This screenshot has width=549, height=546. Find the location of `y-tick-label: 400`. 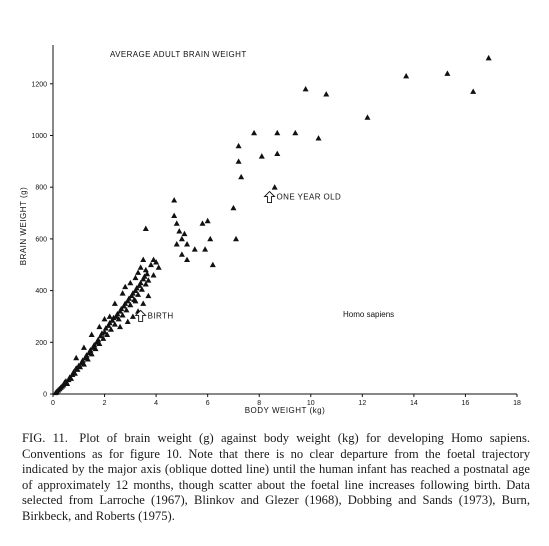

y-tick-label: 400 is located at coordinates (41, 291).